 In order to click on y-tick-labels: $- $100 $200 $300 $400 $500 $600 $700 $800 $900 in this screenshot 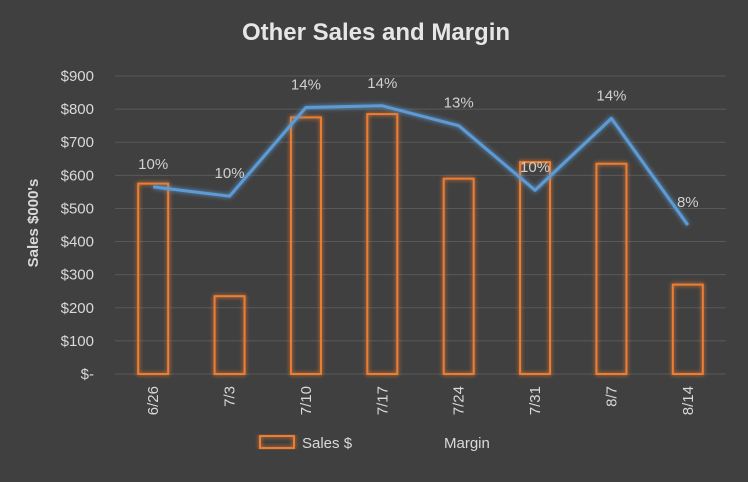, I will do `click(77, 225)`.